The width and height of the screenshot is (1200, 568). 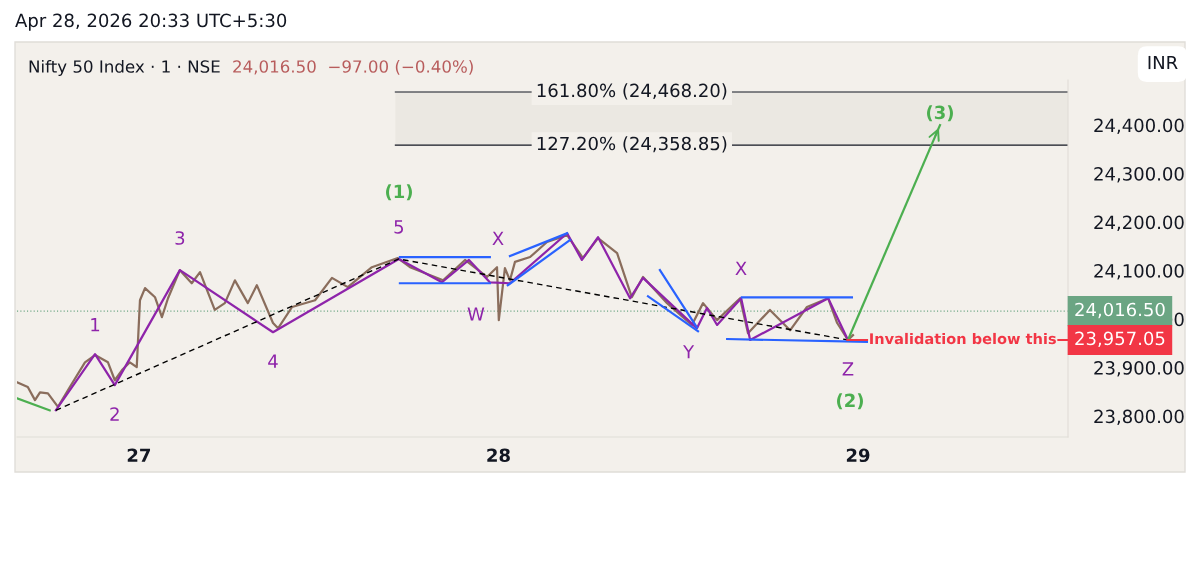 What do you see at coordinates (124, 68) in the screenshot?
I see `chart-title: Nifty 50 Index · 1 · NSE` at bounding box center [124, 68].